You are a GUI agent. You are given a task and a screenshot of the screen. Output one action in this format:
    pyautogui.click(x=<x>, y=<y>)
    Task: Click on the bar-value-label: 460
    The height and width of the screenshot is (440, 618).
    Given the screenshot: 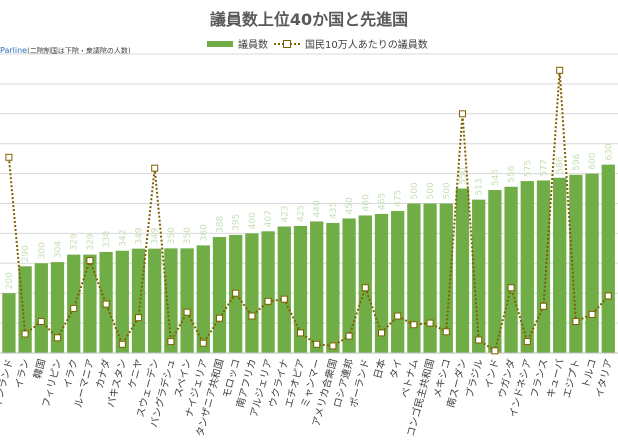 What is the action you would take?
    pyautogui.click(x=366, y=202)
    